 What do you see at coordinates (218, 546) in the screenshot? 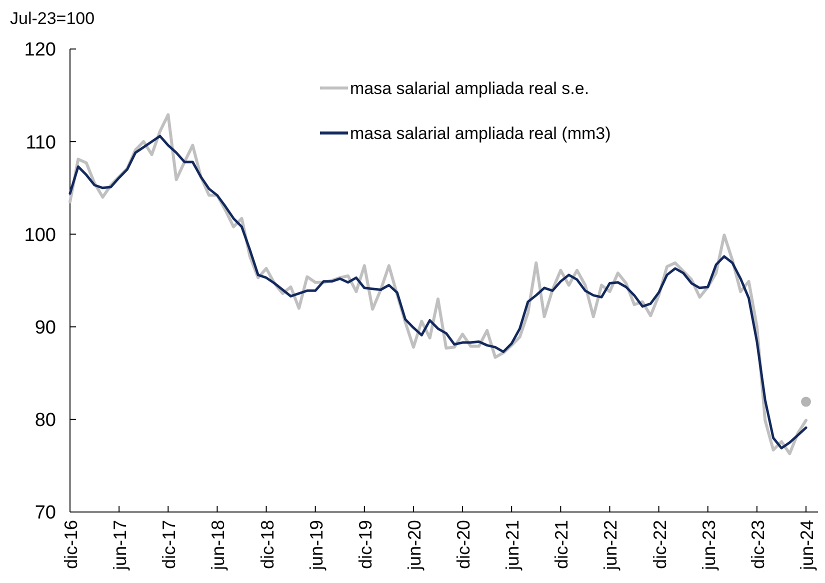
I see `x-tick-label: jun-18` at bounding box center [218, 546].